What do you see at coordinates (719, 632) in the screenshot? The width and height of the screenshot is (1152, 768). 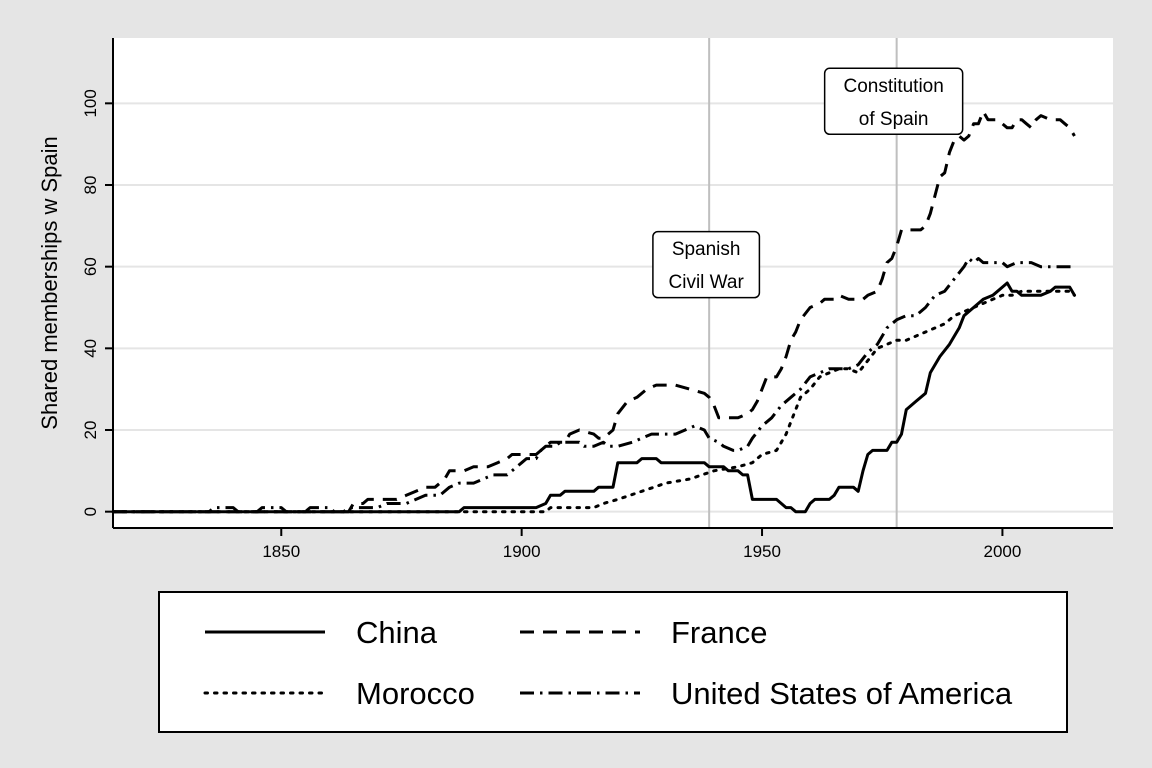 I see `legend-label-1: France` at bounding box center [719, 632].